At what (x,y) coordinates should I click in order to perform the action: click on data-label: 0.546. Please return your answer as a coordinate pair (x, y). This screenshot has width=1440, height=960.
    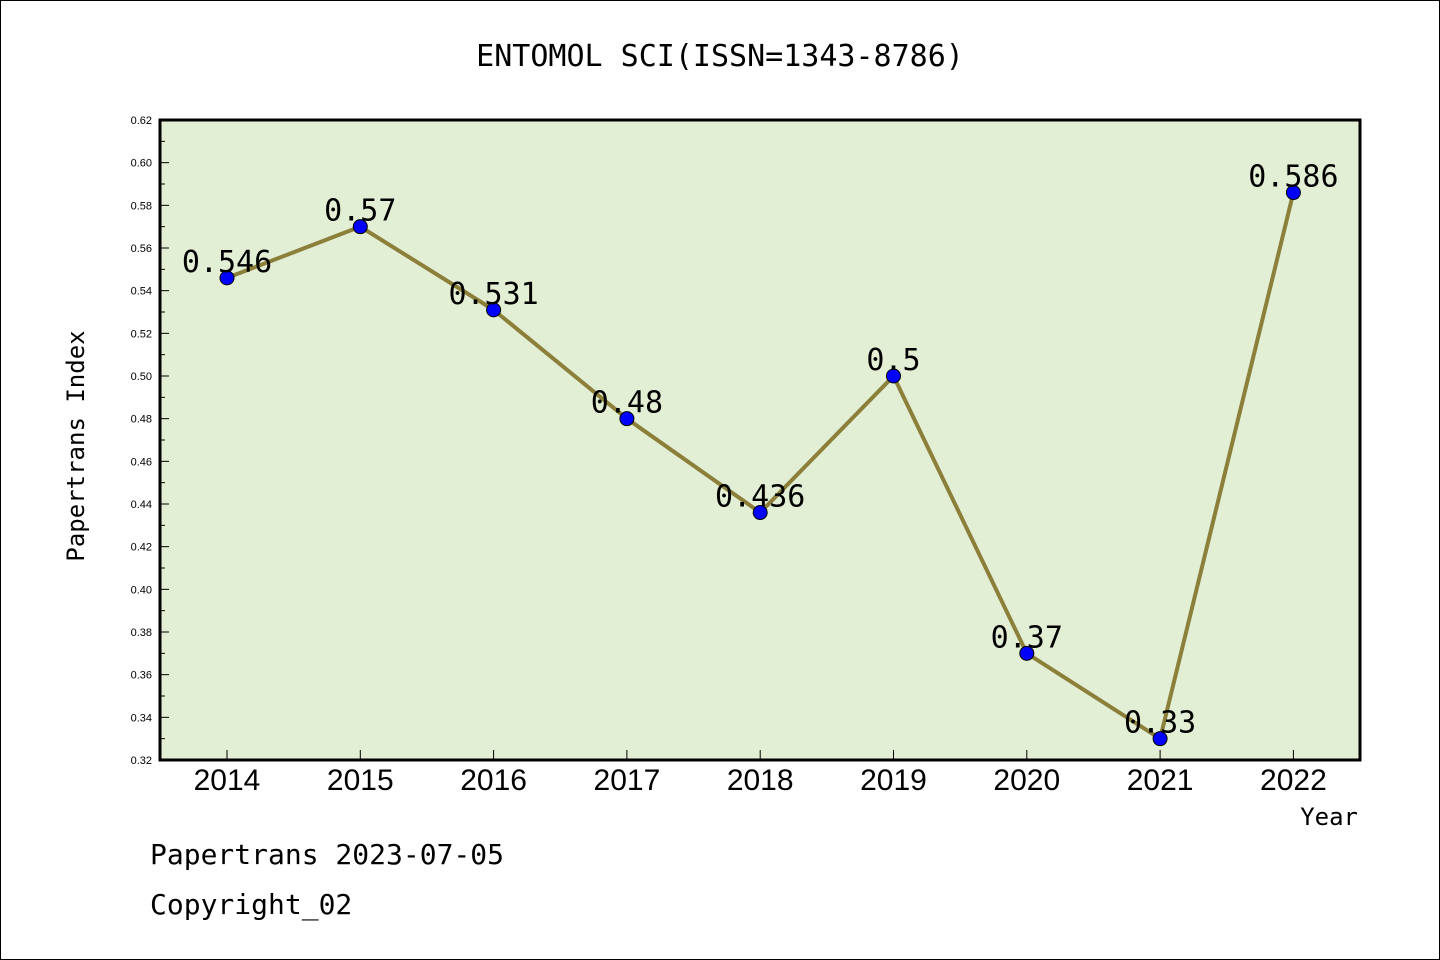
    Looking at the image, I should click on (227, 262).